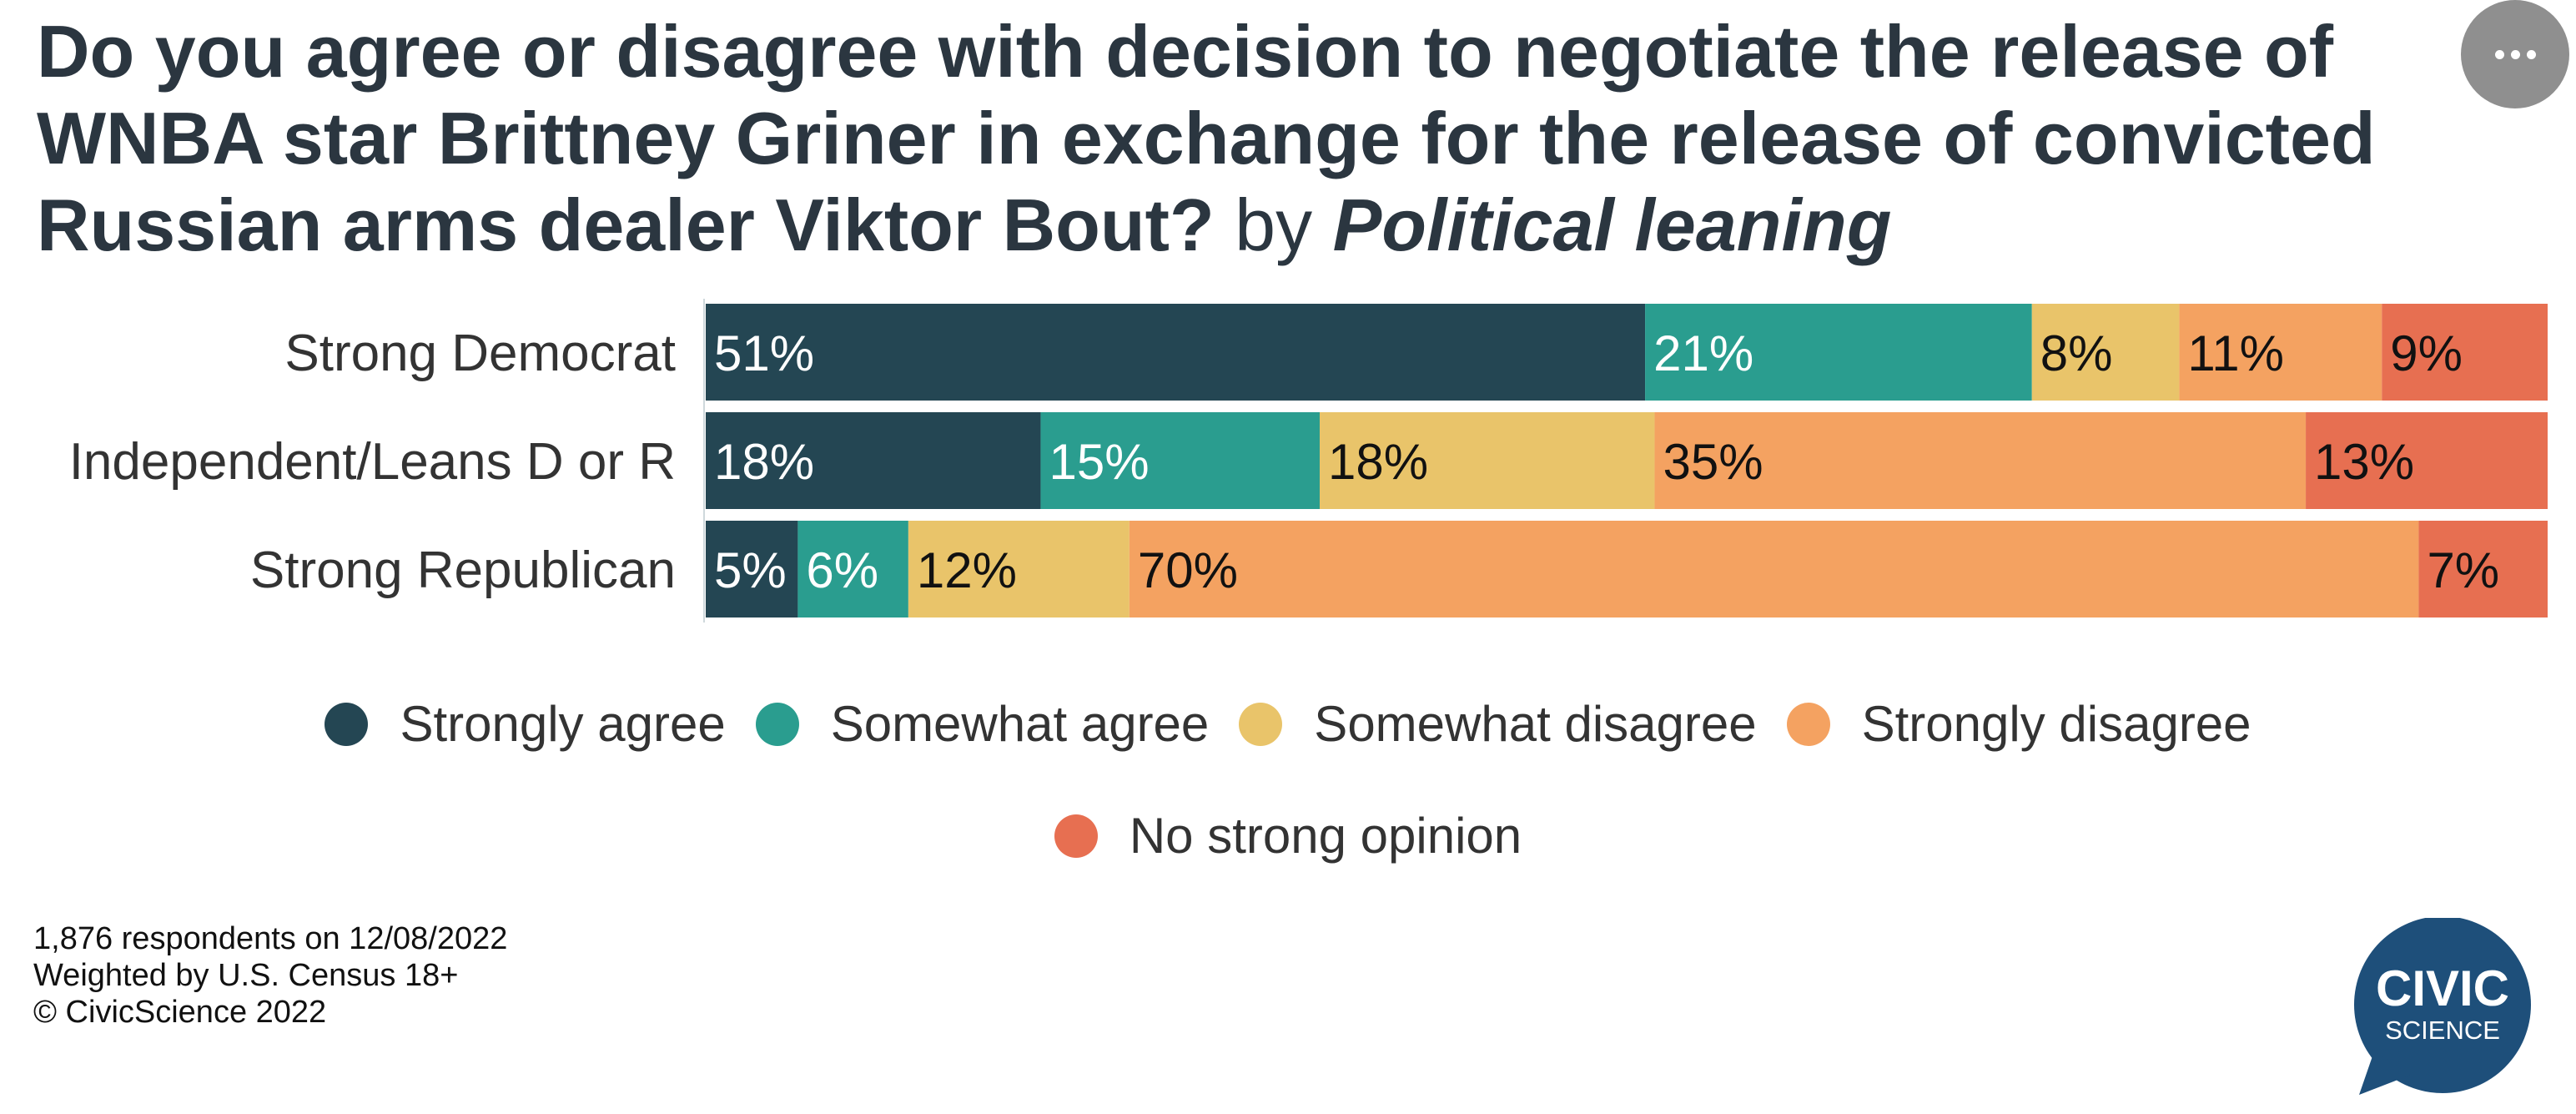 Image resolution: width=2576 pixels, height=1114 pixels. I want to click on legend-label: Somewhat disagree, so click(1535, 724).